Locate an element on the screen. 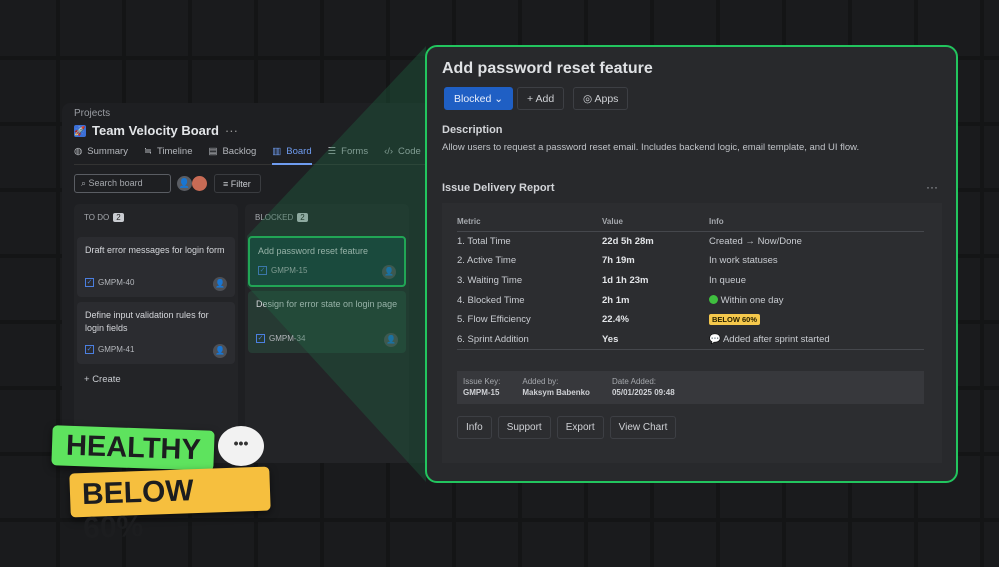  info-button: Info is located at coordinates (474, 427).